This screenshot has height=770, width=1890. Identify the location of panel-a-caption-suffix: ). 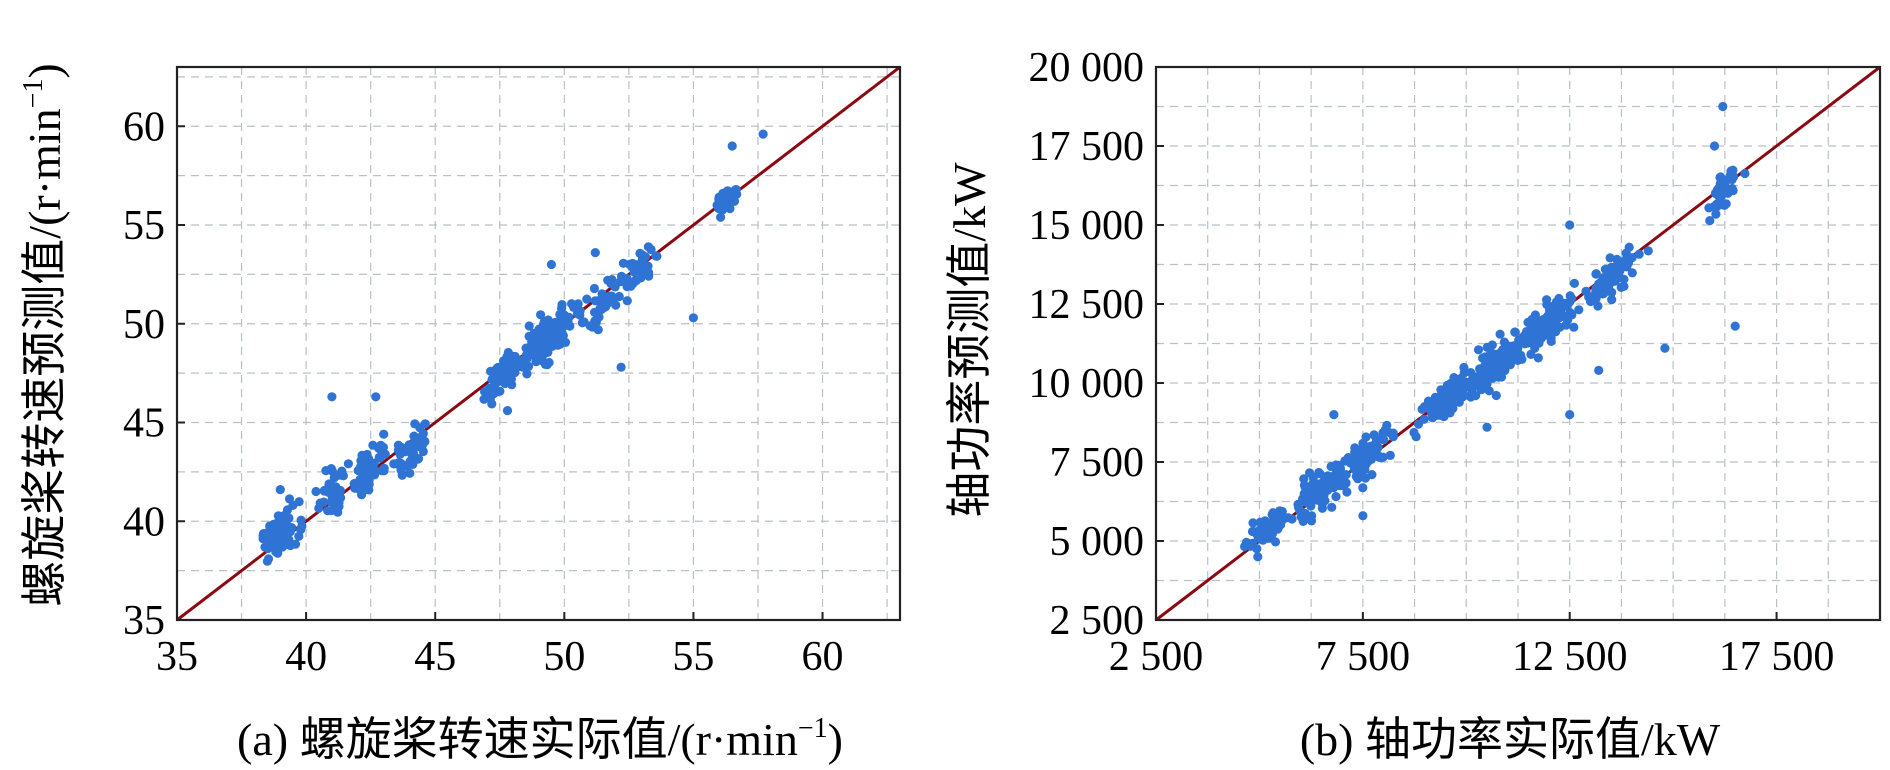
(835, 739).